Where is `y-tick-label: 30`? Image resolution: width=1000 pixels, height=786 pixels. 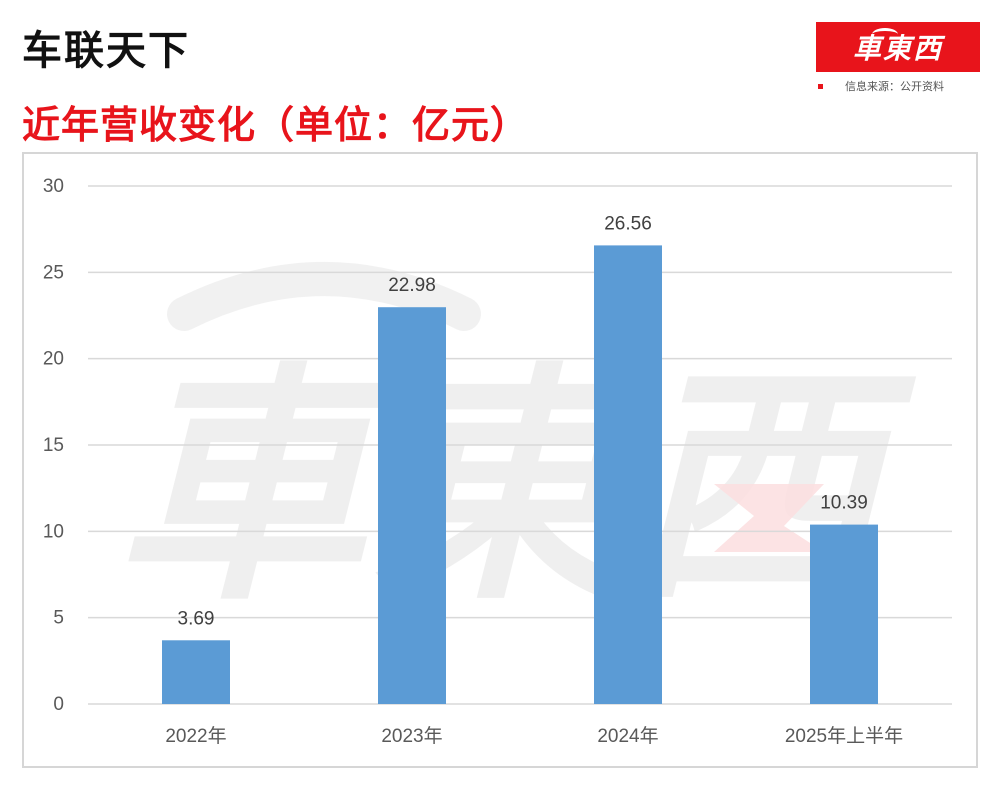
y-tick-label: 30 is located at coordinates (53, 186).